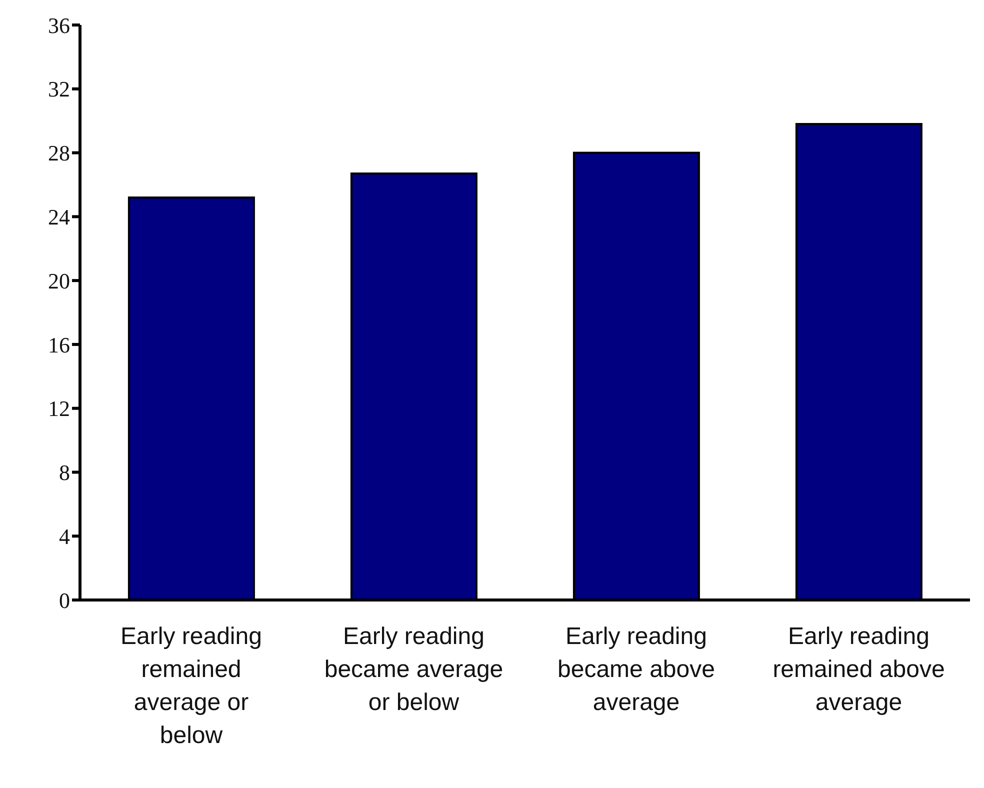 This screenshot has height=788, width=984. I want to click on y-tick-label: 36, so click(59, 25).